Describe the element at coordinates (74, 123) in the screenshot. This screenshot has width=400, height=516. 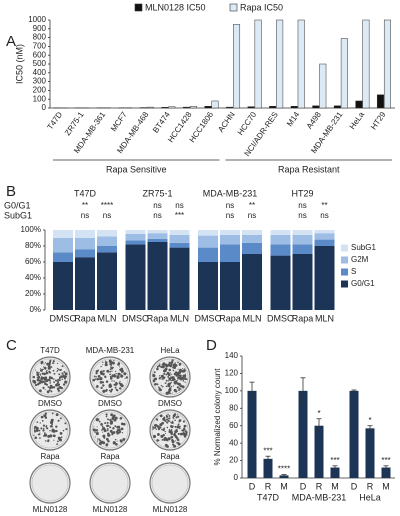
I see `x-tick-label: ZR75-1` at that location.